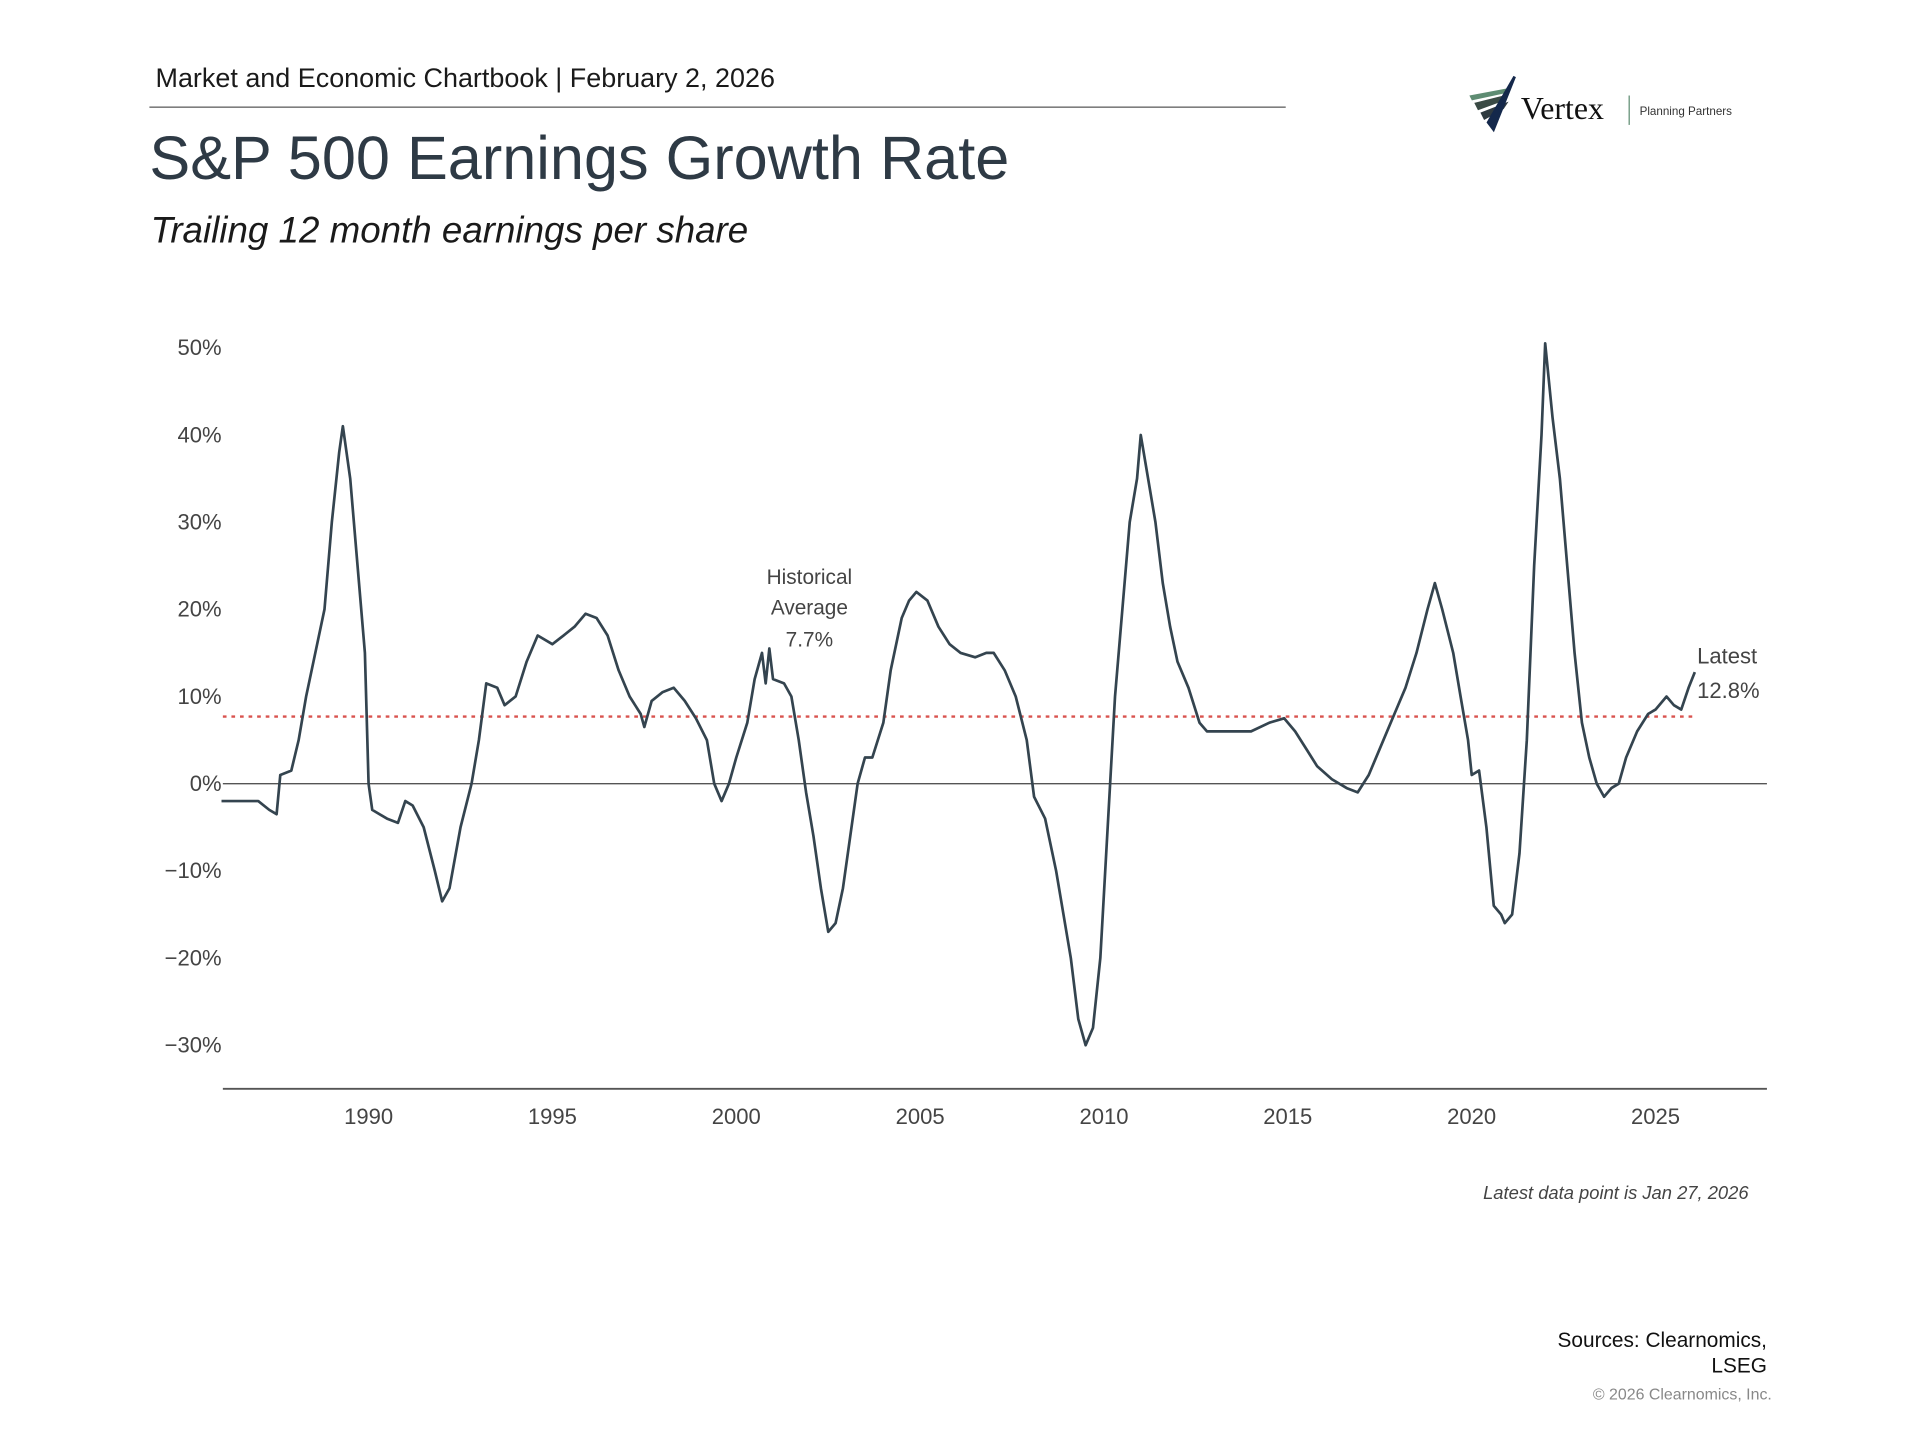 Image resolution: width=1920 pixels, height=1440 pixels. What do you see at coordinates (736, 1116) in the screenshot?
I see `x-tick-label: 2000` at bounding box center [736, 1116].